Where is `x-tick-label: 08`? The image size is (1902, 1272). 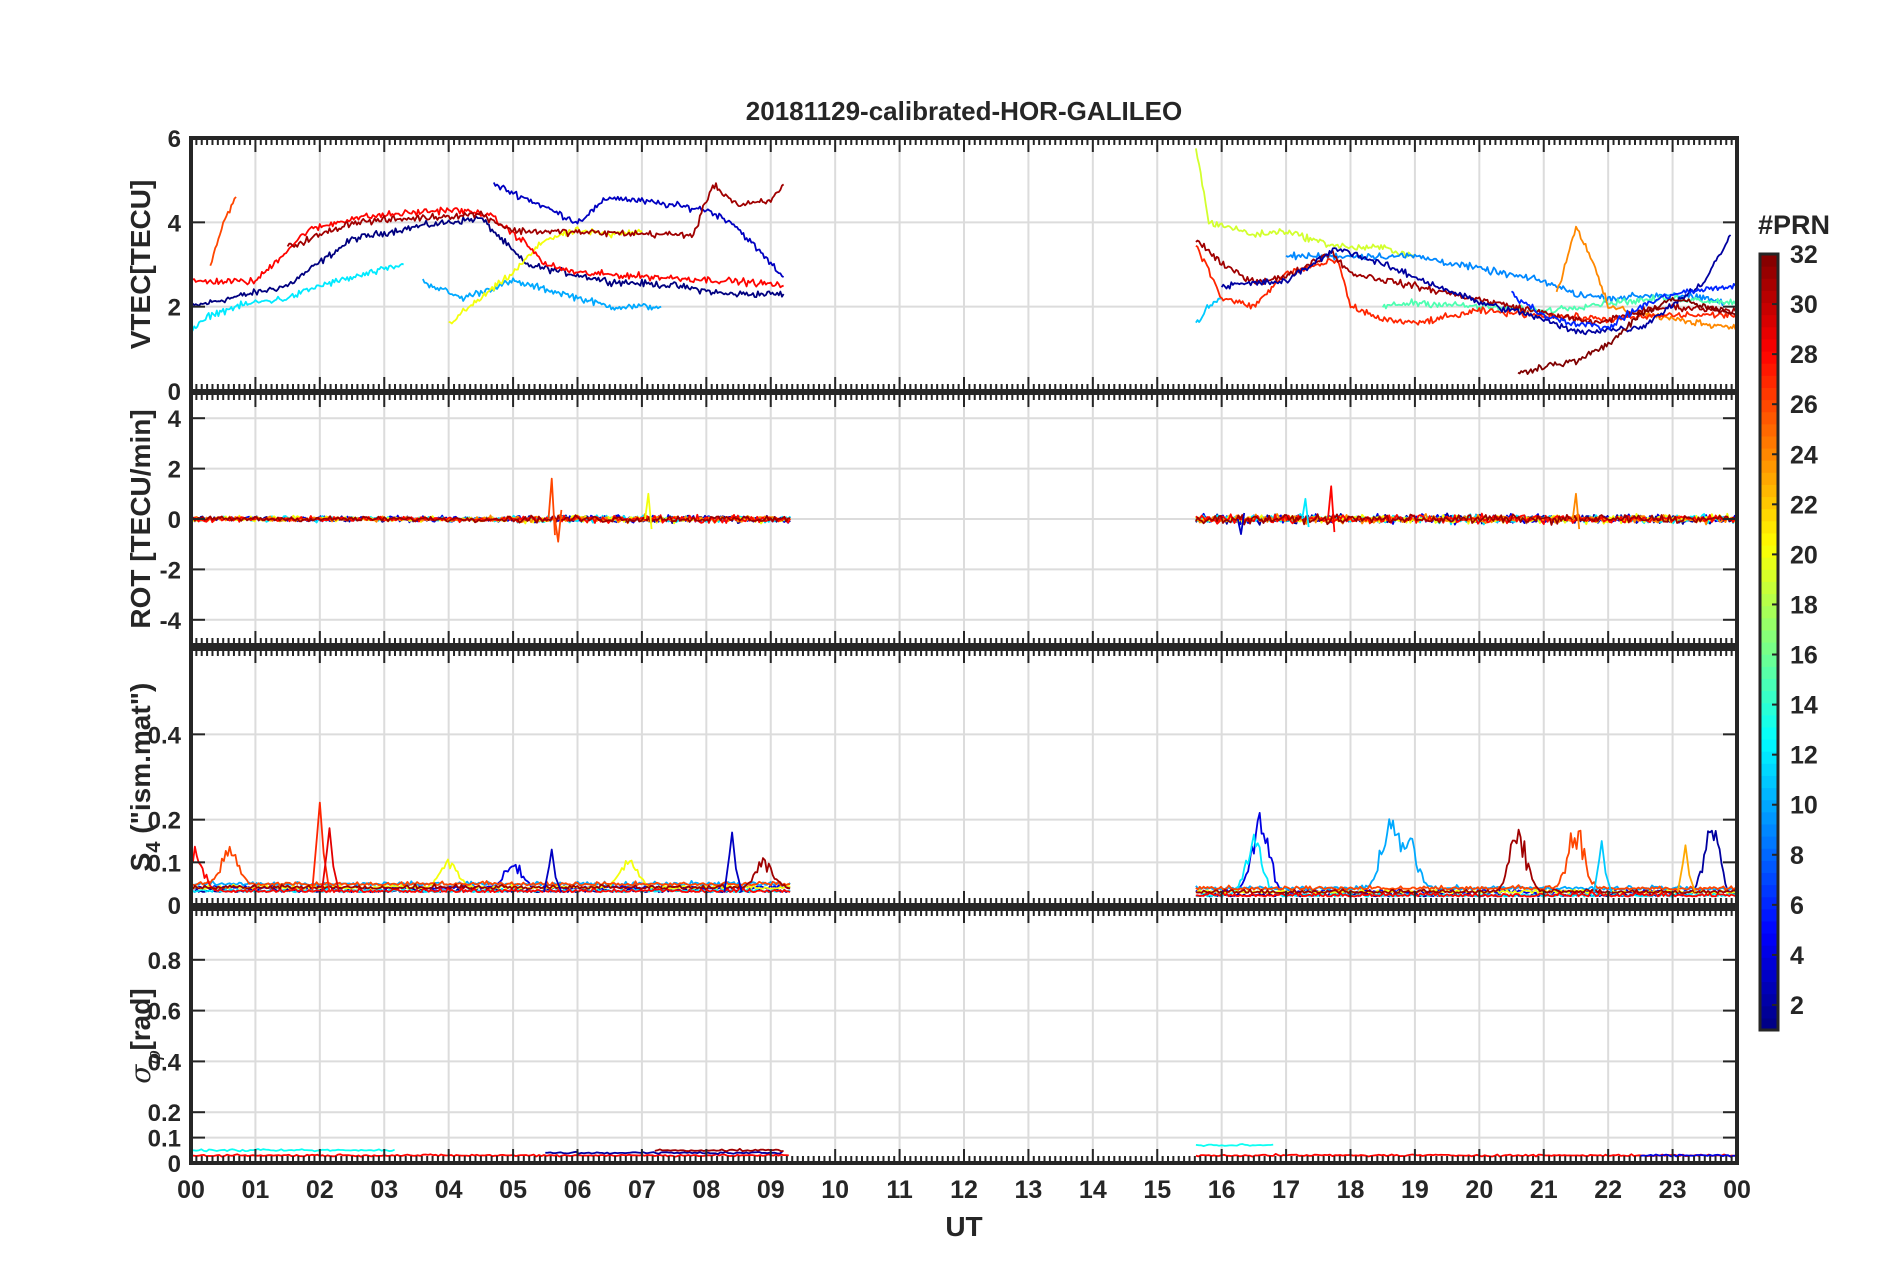
x-tick-label: 08 is located at coordinates (706, 1190).